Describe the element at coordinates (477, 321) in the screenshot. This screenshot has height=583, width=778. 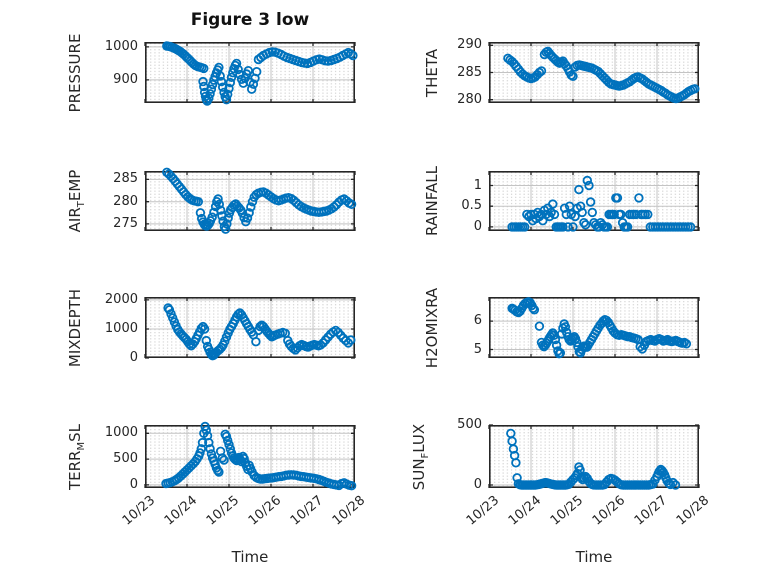
I see `y-tick-label: 6` at that location.